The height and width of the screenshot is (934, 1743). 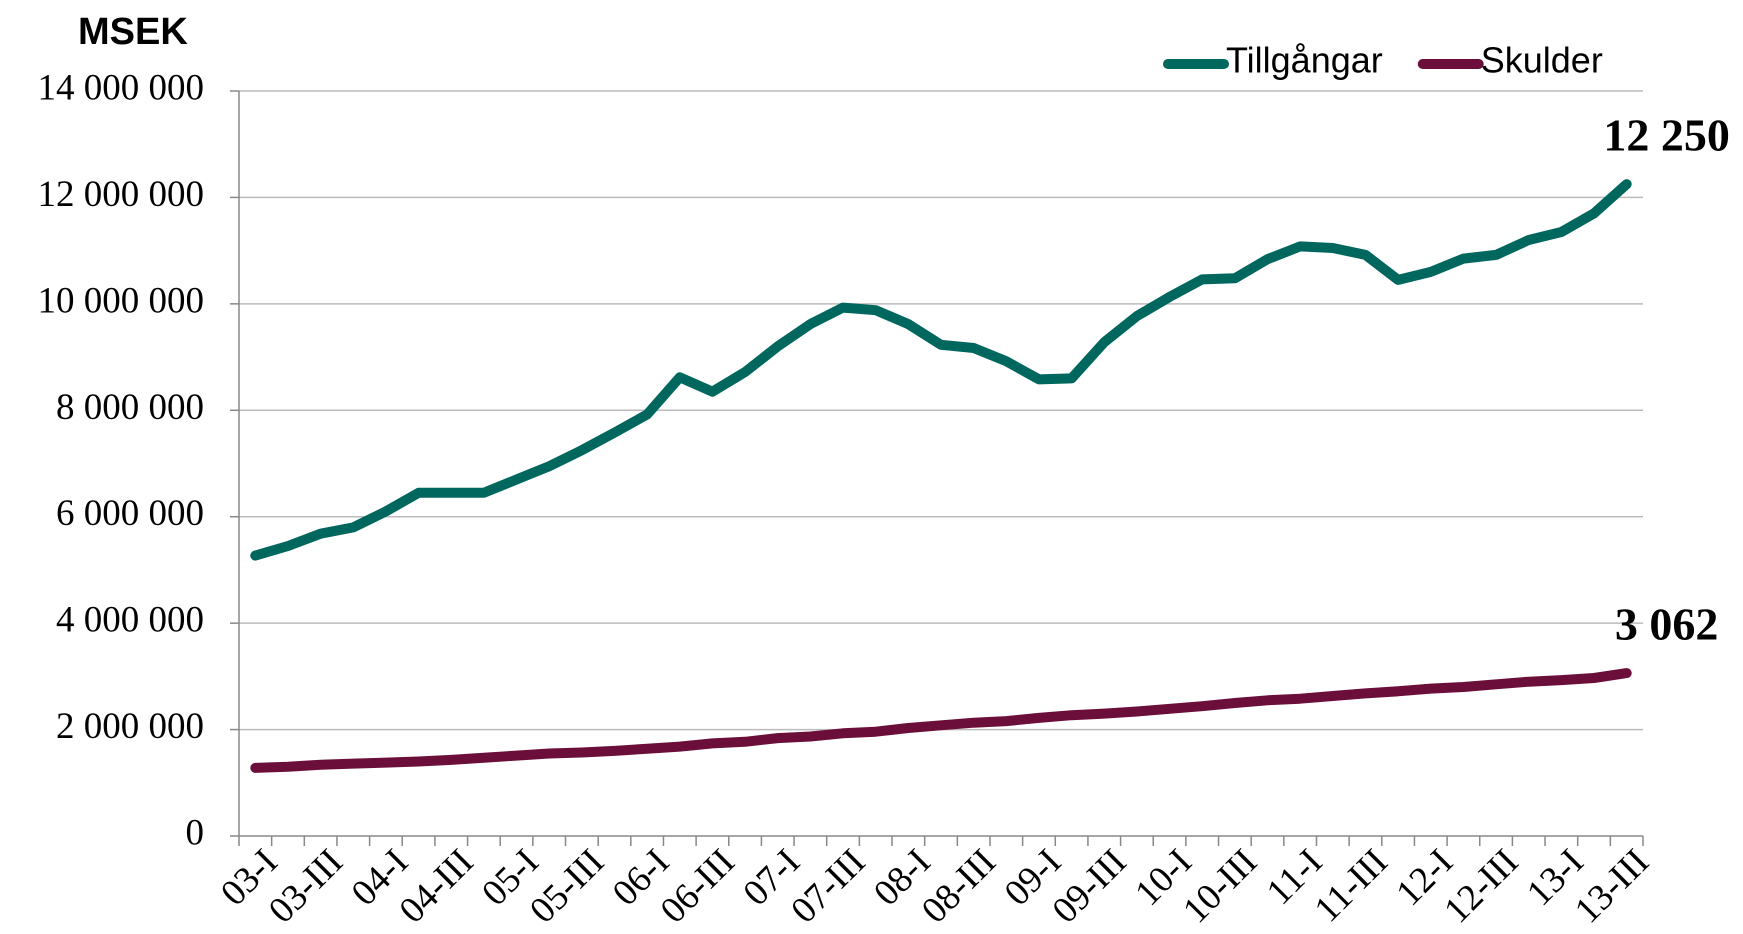 What do you see at coordinates (121, 300) in the screenshot?
I see `y-tick-label: 10 000 000` at bounding box center [121, 300].